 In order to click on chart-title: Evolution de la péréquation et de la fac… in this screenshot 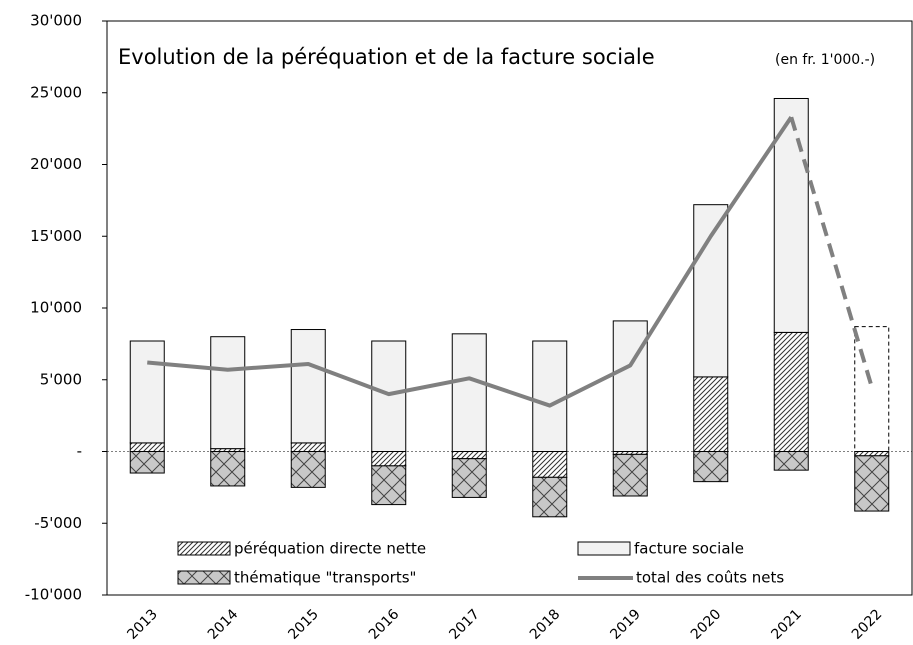, I will do `click(386, 57)`.